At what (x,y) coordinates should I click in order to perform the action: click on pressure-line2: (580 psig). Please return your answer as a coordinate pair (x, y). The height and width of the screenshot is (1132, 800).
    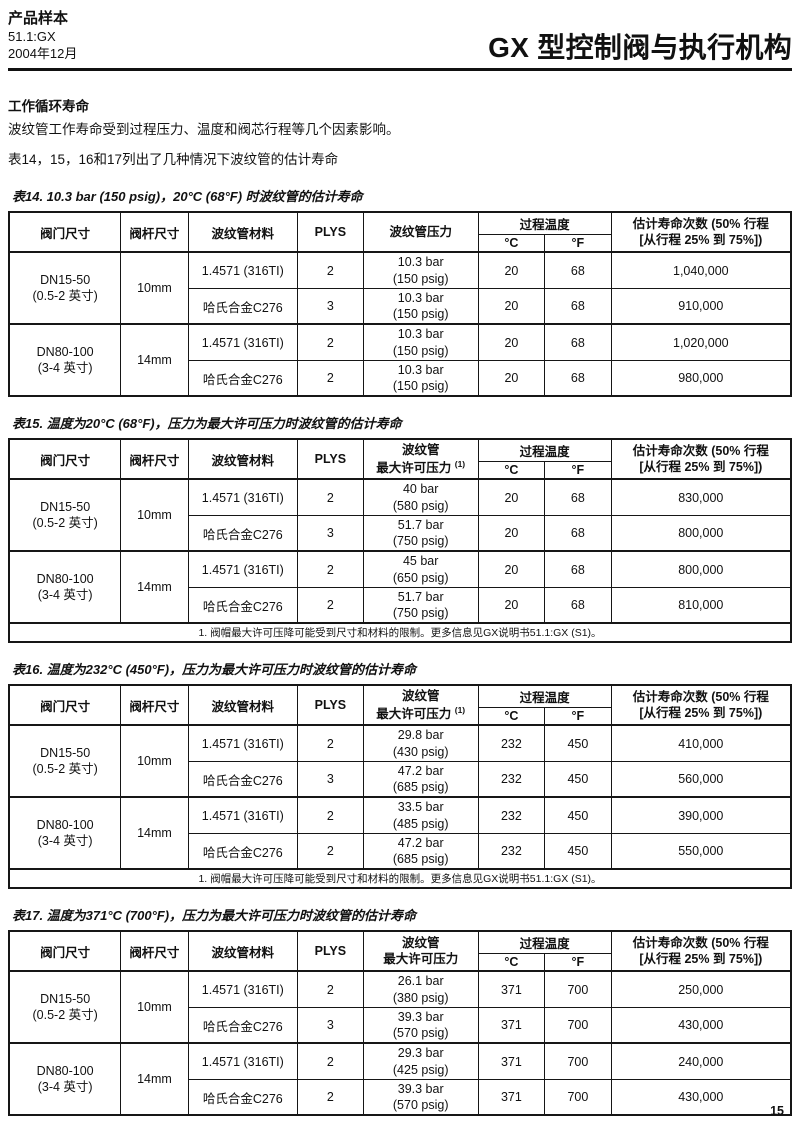
    Looking at the image, I should click on (420, 505).